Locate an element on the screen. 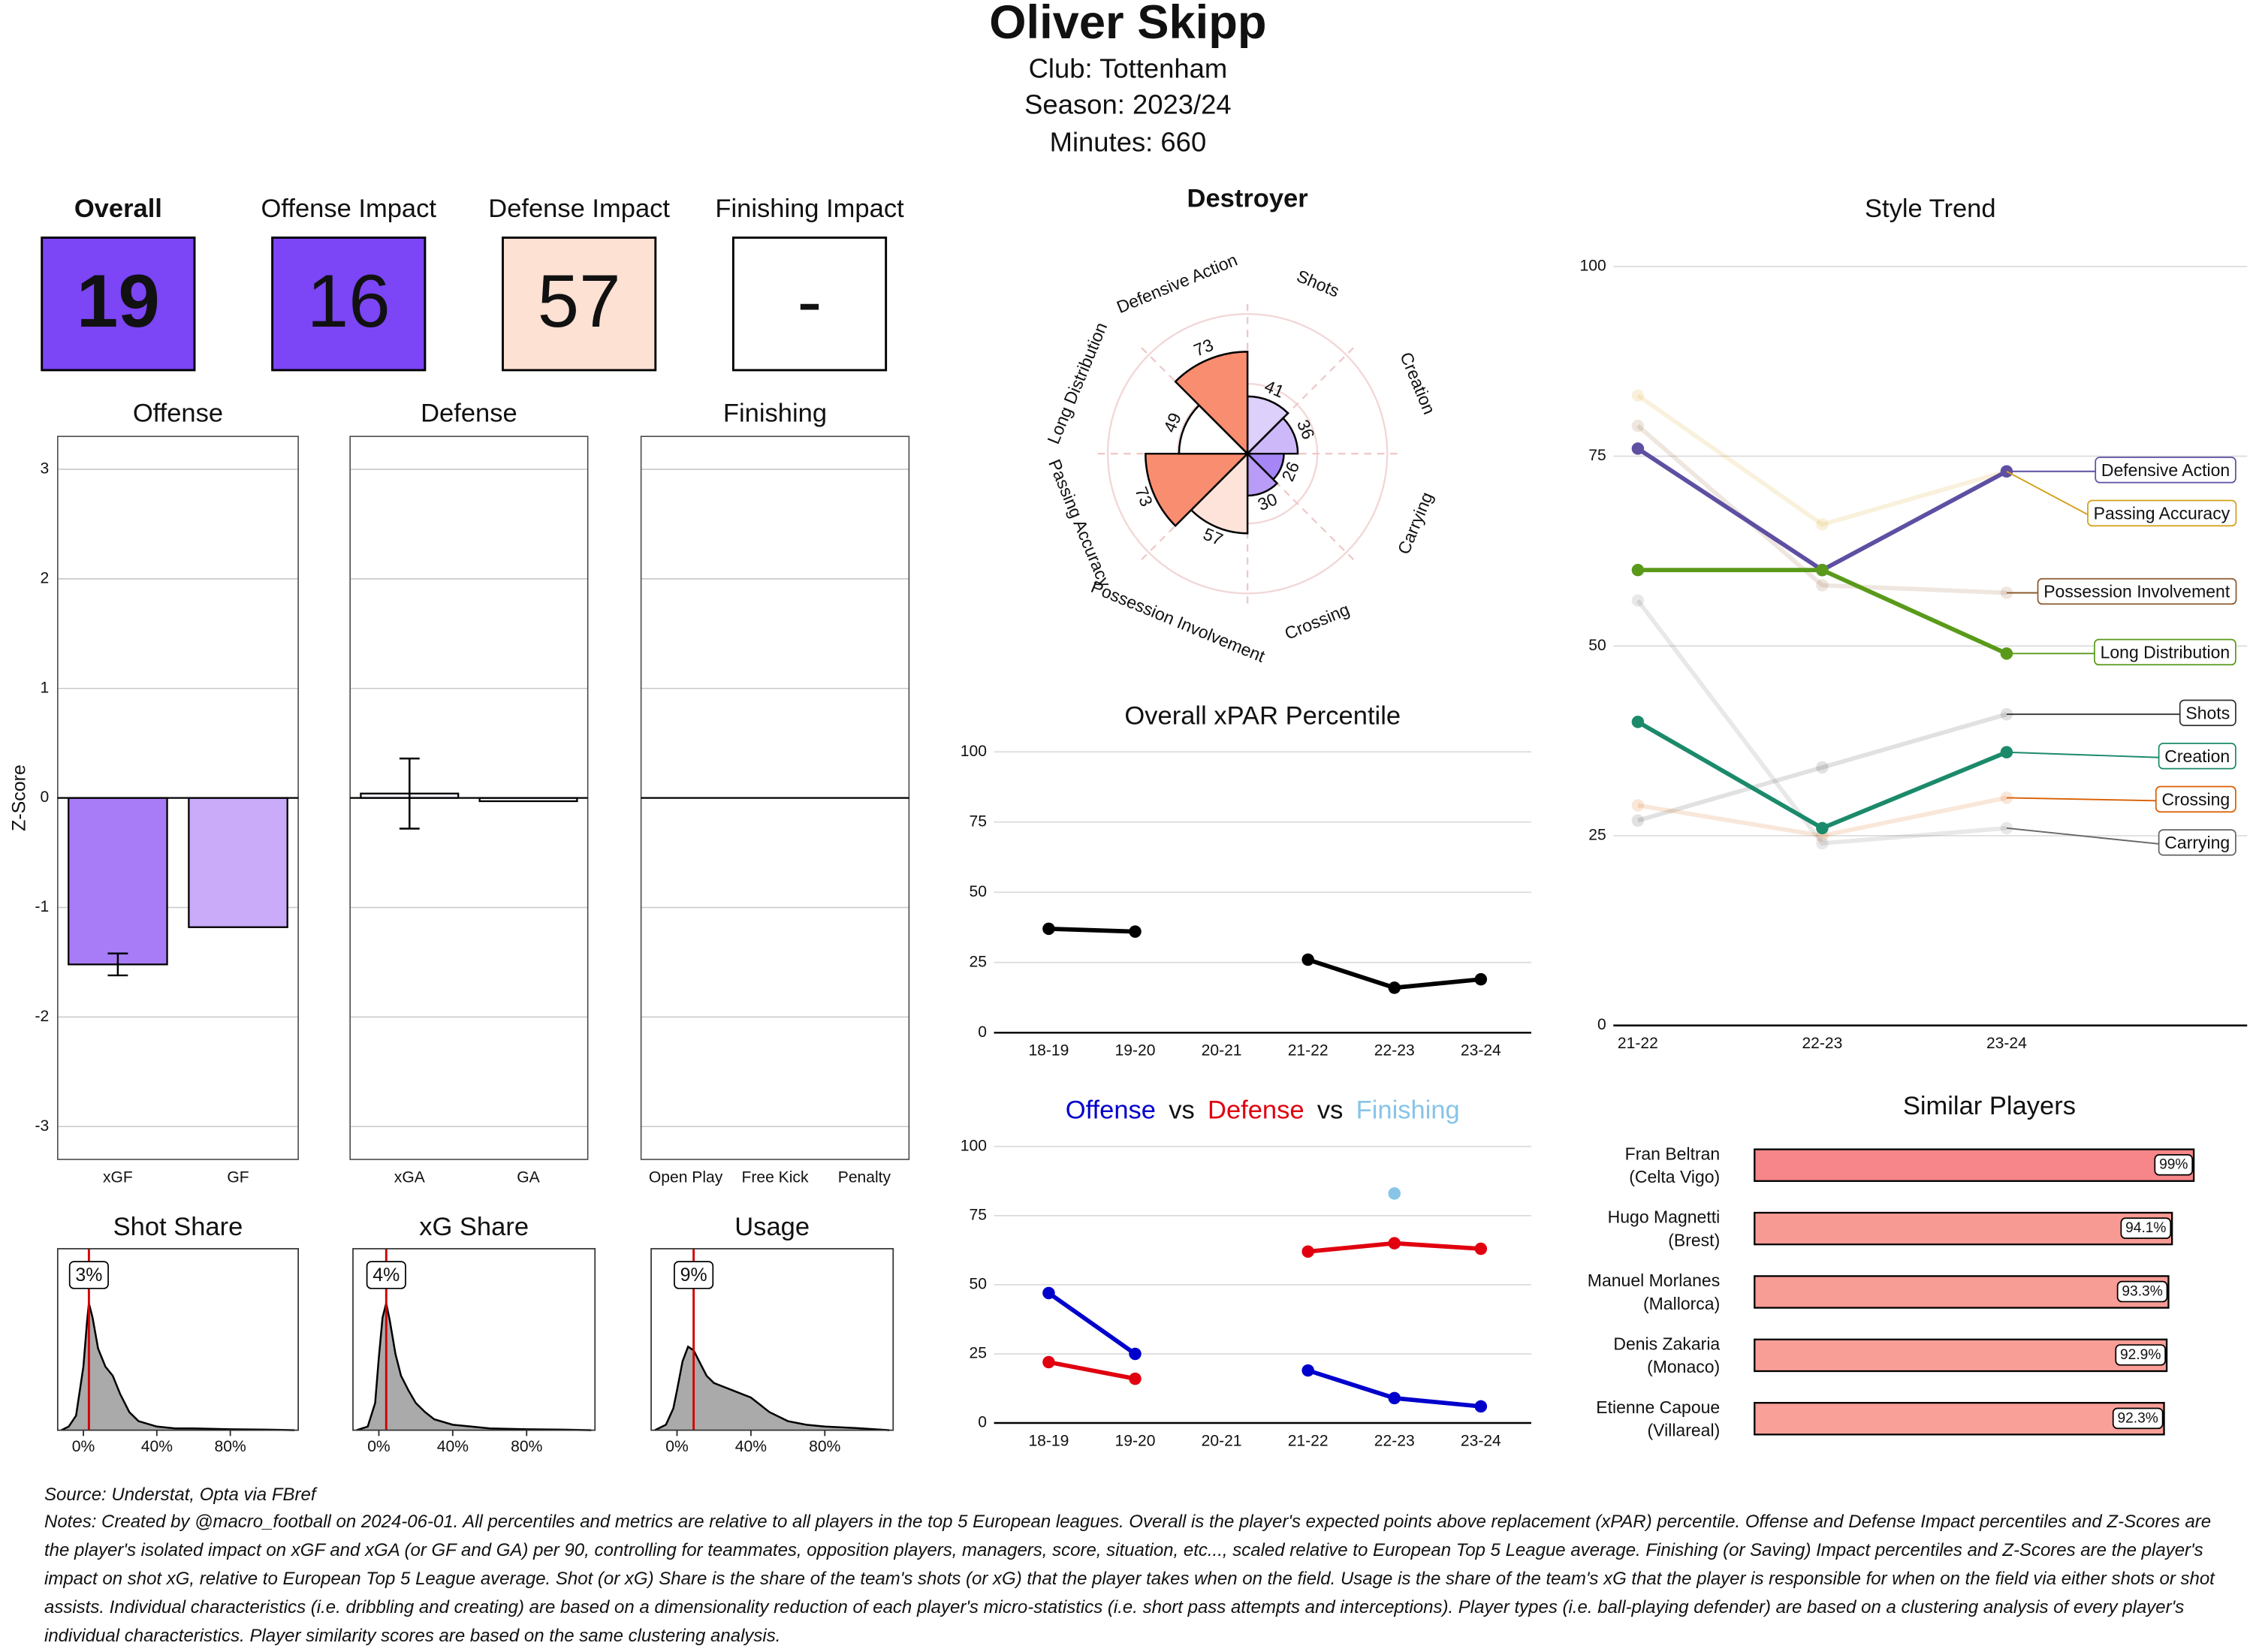 The image size is (2253, 1652). impact-value: 57 is located at coordinates (579, 301).